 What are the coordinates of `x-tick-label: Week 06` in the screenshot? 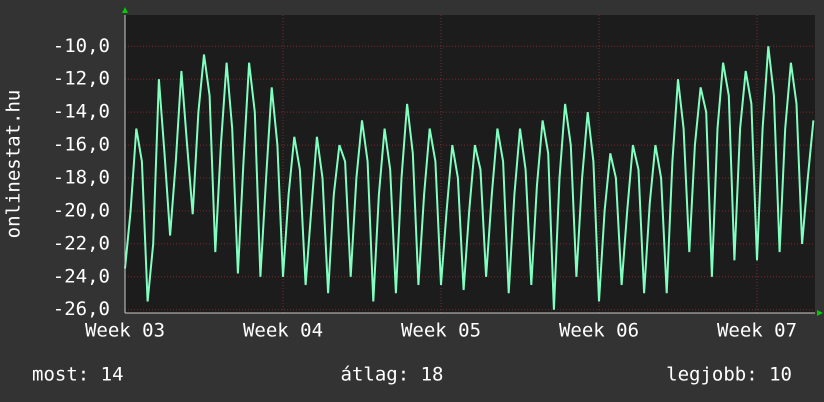 It's located at (599, 331).